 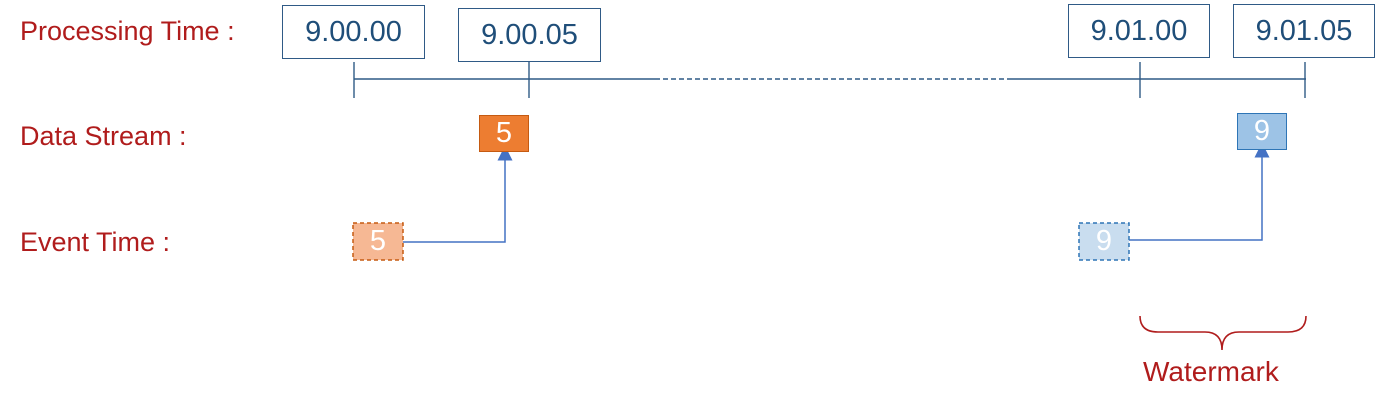 I want to click on event-time-value-5: 5, so click(x=378, y=241).